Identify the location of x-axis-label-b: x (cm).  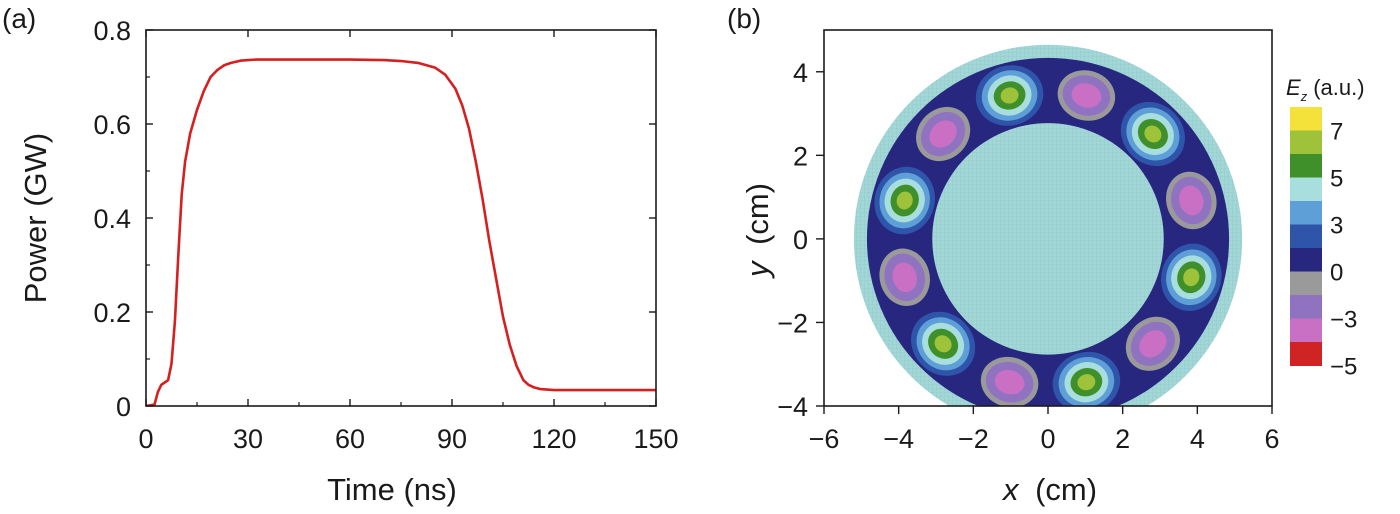
(1049, 489).